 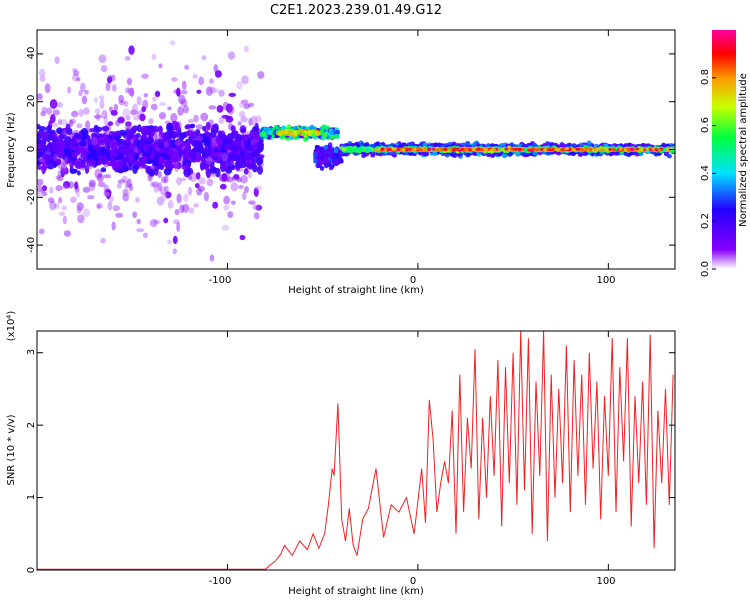 I want to click on colorbar-tick-label-1: 0.2, so click(x=705, y=221).